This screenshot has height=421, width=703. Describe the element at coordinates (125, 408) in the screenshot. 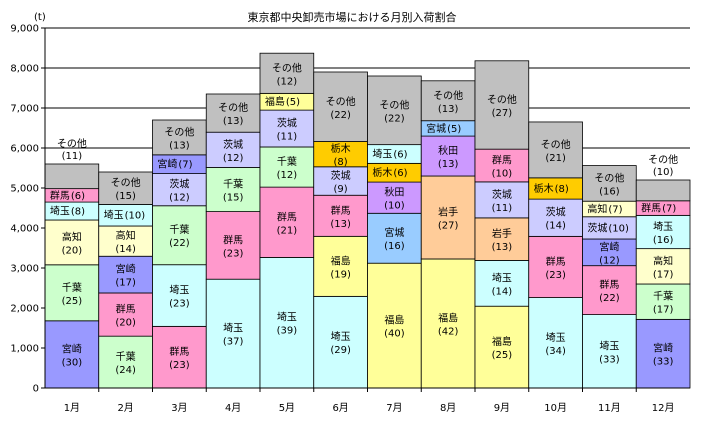

I see `x-category-label: 2月` at that location.